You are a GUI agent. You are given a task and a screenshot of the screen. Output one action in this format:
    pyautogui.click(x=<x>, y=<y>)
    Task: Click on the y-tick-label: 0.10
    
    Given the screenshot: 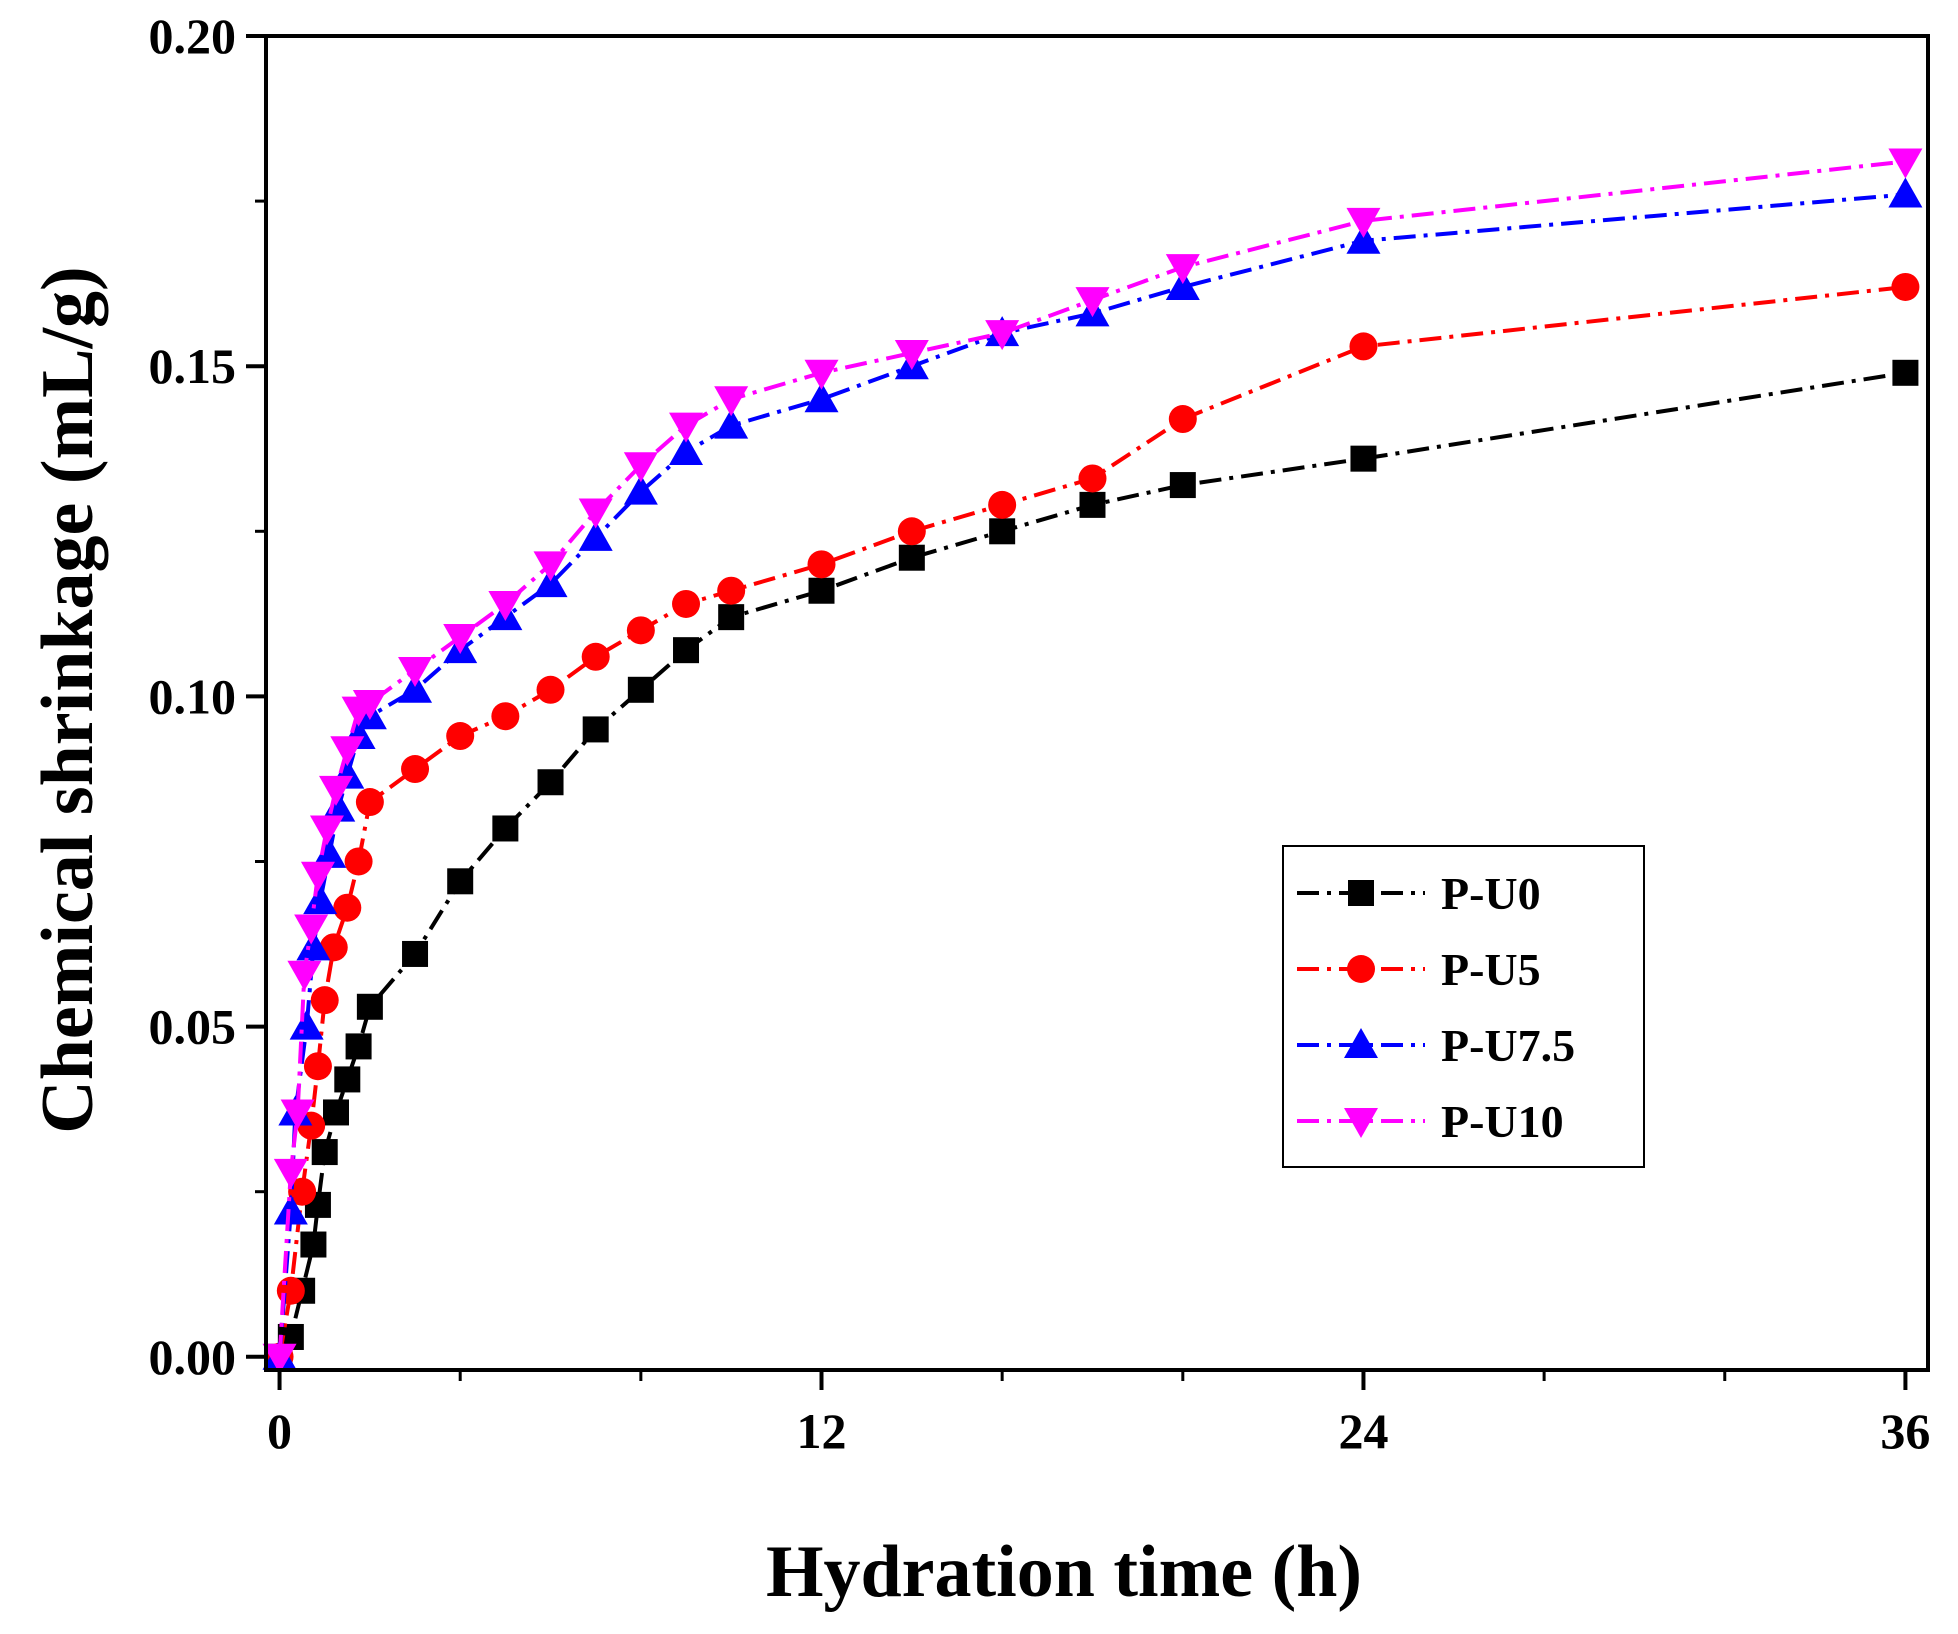 What is the action you would take?
    pyautogui.click(x=193, y=696)
    